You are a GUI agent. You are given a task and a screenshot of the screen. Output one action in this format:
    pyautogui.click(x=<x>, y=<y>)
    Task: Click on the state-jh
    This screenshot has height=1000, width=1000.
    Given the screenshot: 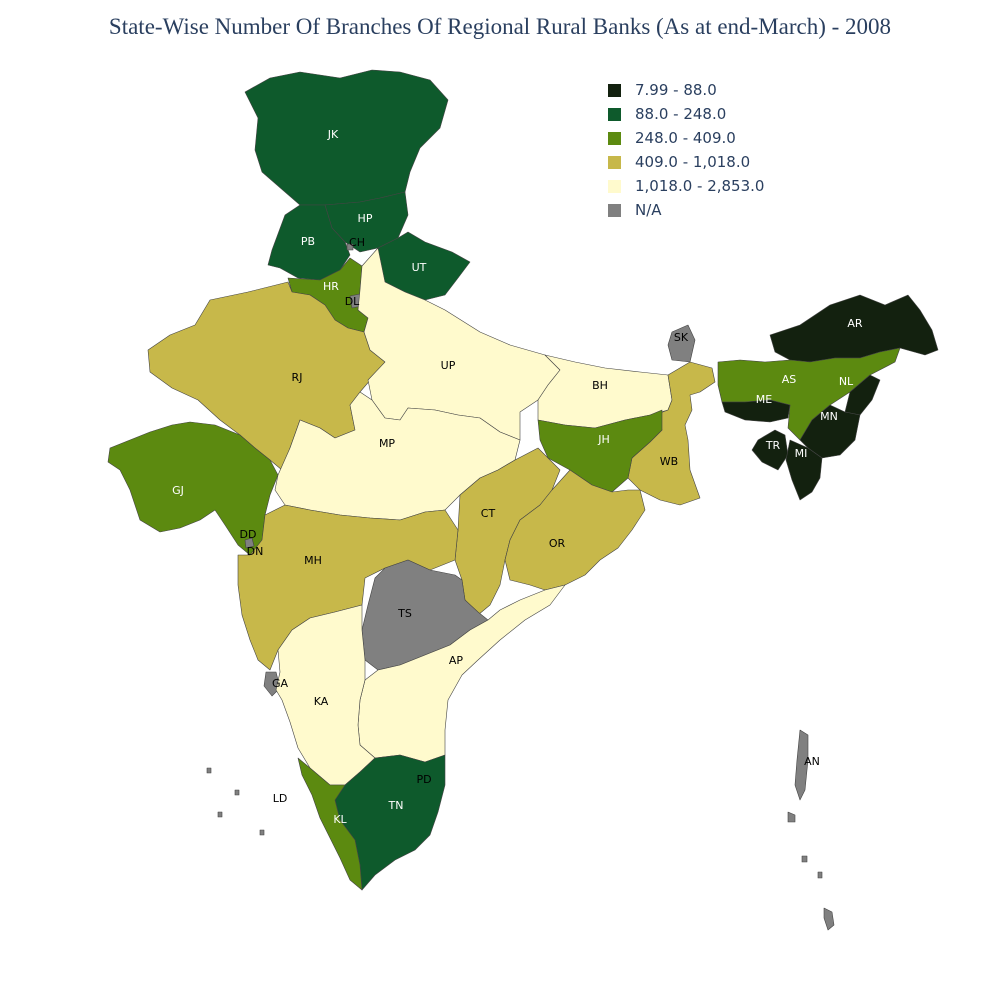 What is the action you would take?
    pyautogui.click(x=600, y=451)
    